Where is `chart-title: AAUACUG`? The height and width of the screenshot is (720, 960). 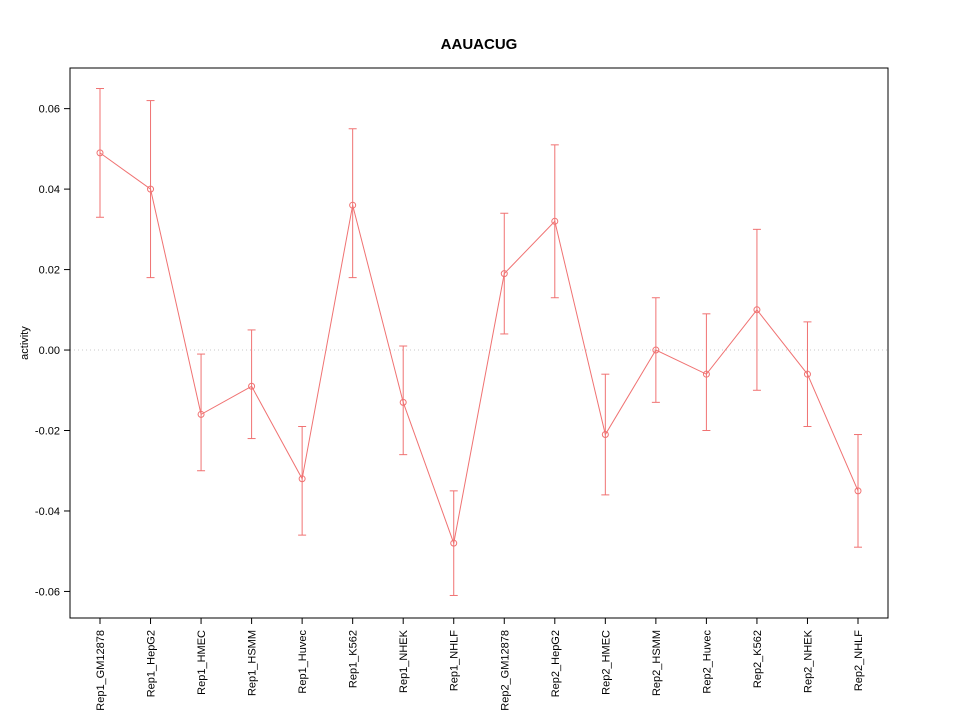
chart-title: AAUACUG is located at coordinates (479, 44).